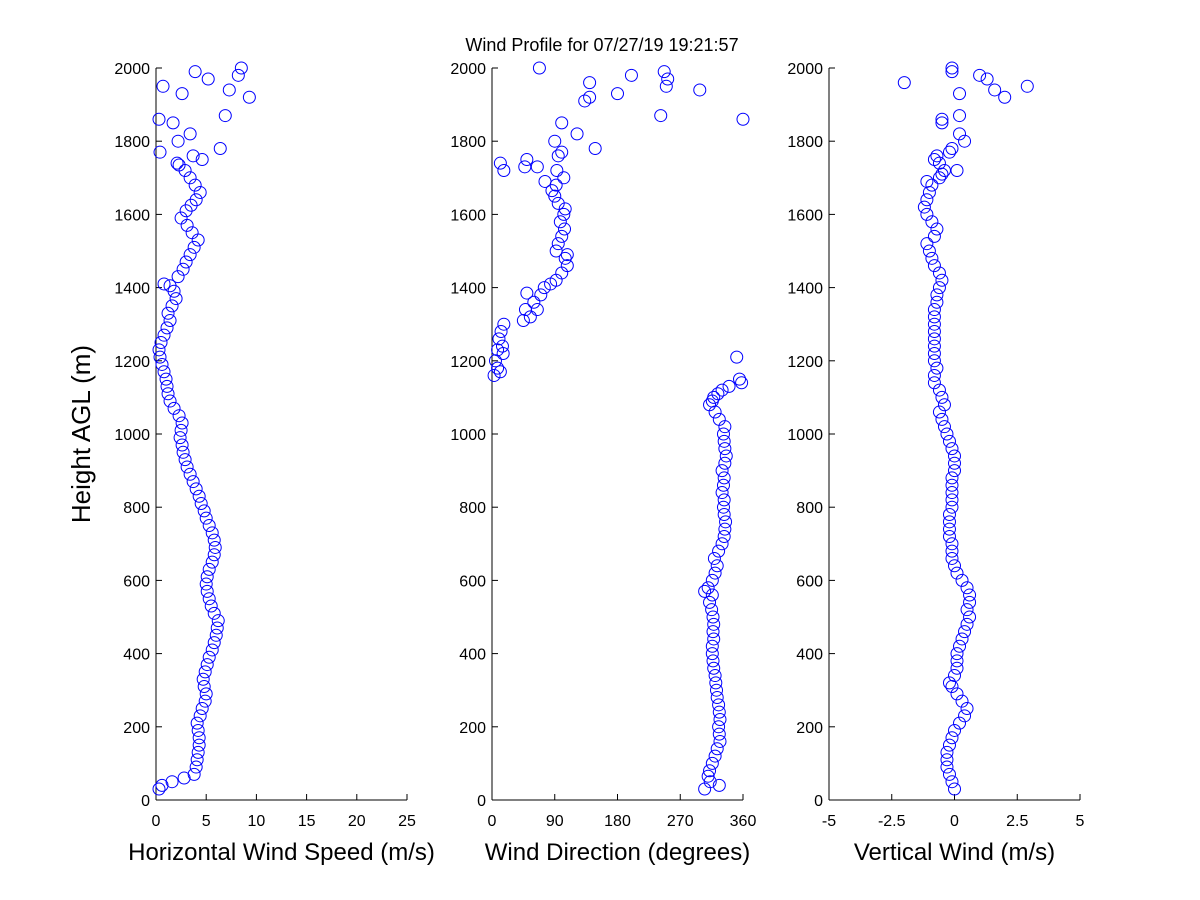 The width and height of the screenshot is (1200, 900). Describe the element at coordinates (617, 821) in the screenshot. I see `x-tick-label: 180` at that location.